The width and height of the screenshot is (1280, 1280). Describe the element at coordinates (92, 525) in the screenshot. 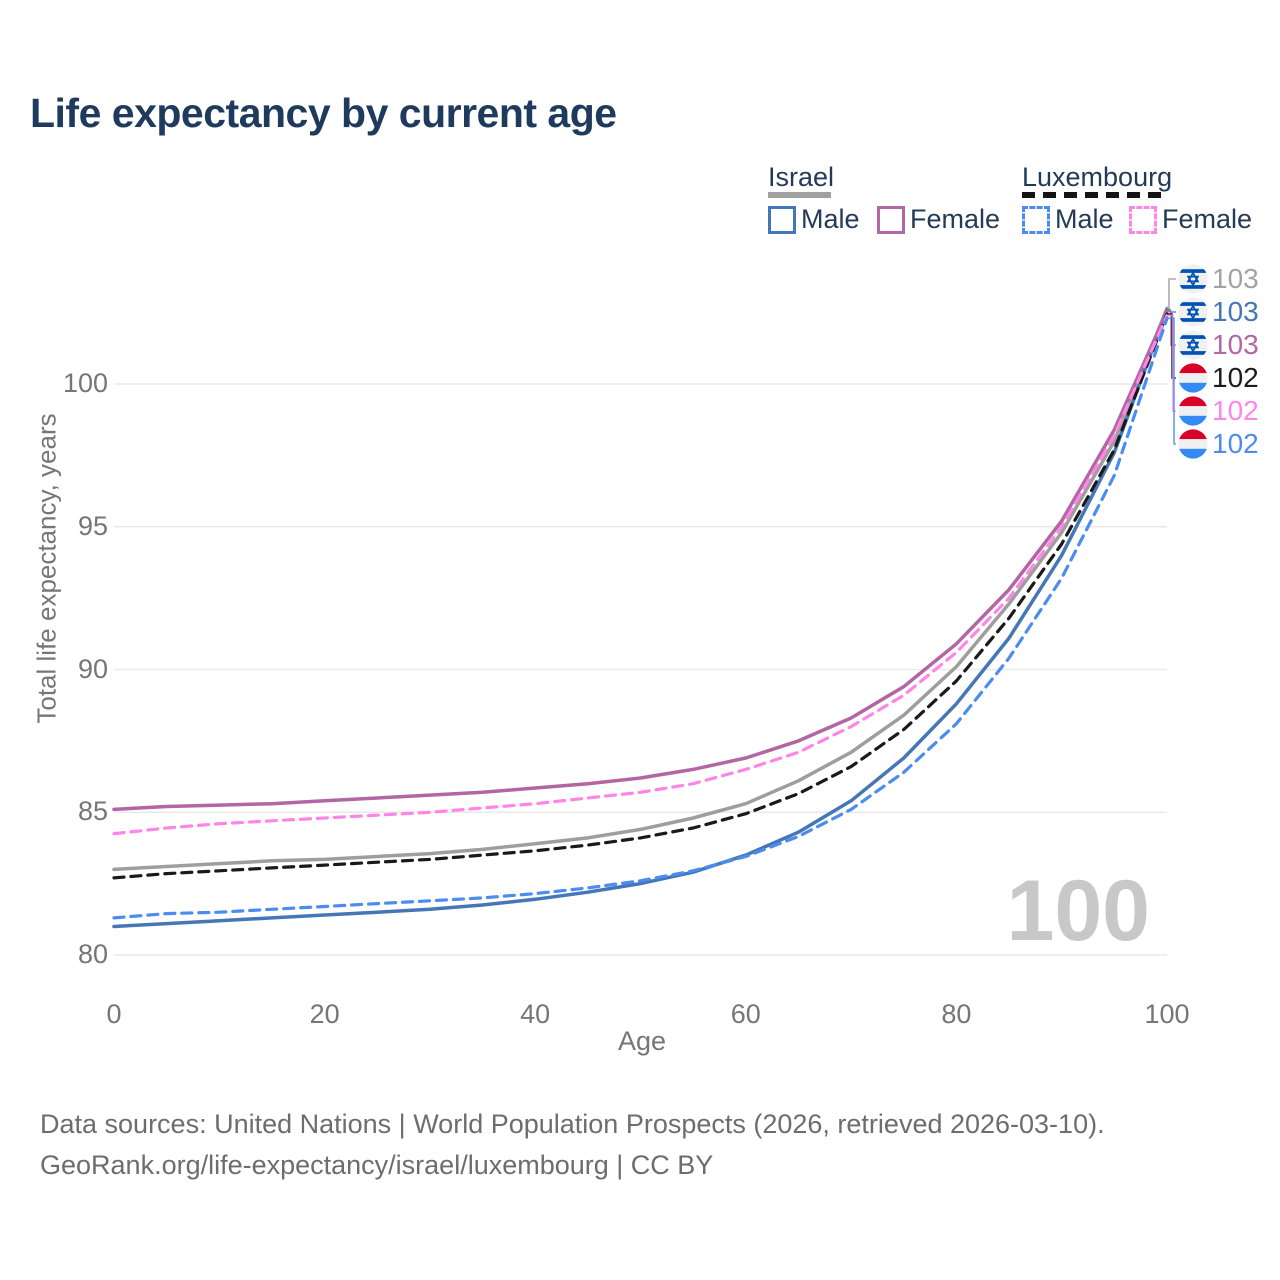

I see `y-axis-tick-label: 95` at that location.